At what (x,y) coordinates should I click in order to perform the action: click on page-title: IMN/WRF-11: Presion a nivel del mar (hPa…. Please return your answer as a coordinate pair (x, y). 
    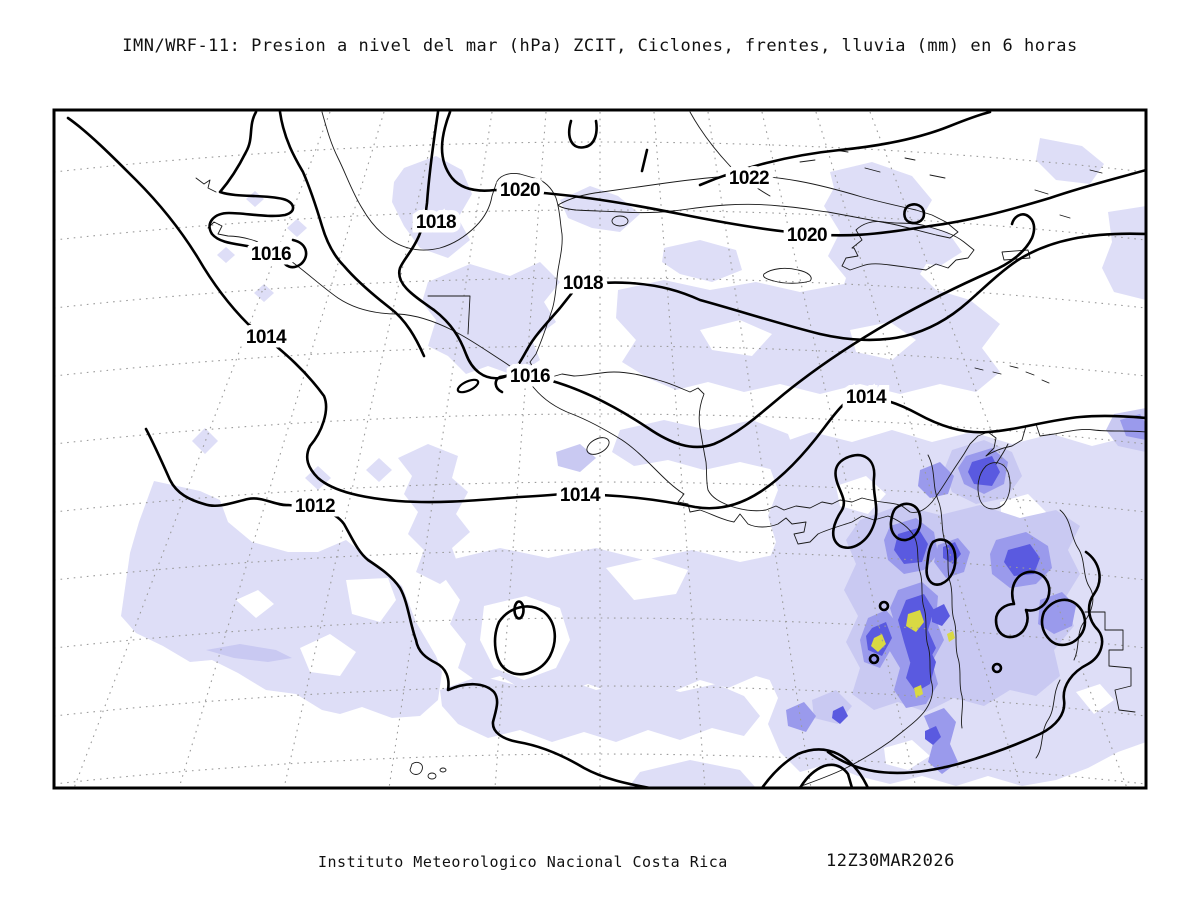
    Looking at the image, I should click on (600, 46).